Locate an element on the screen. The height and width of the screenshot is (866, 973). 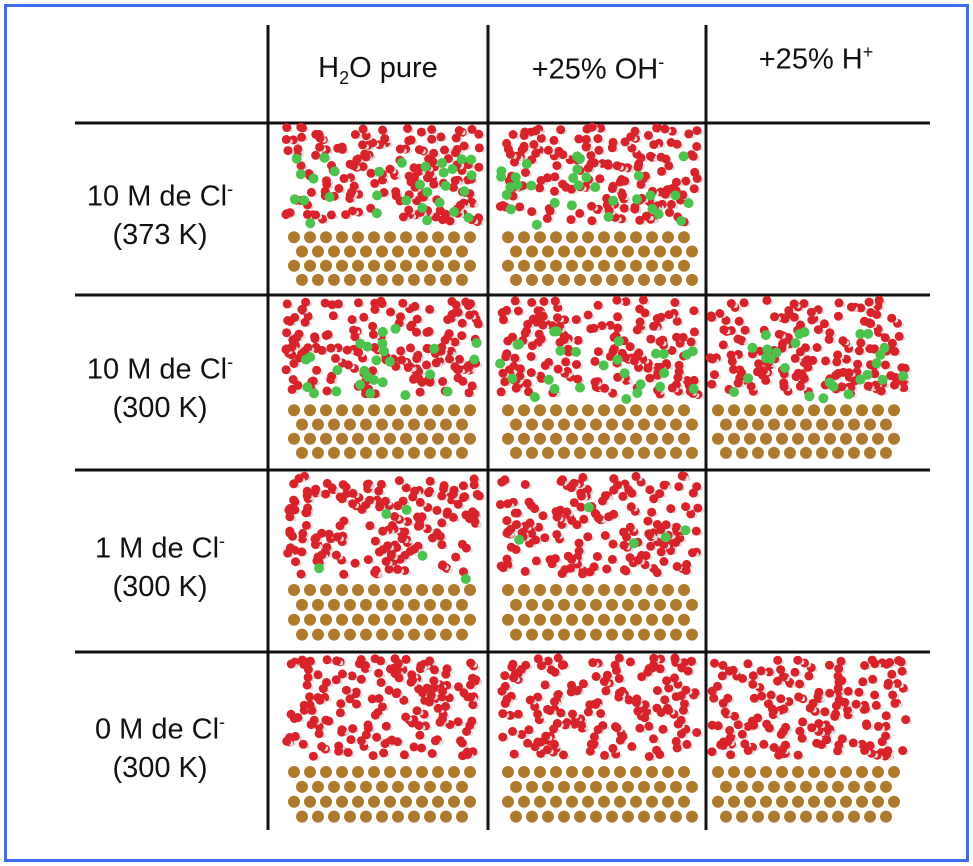
superscript: + is located at coordinates (868, 52).